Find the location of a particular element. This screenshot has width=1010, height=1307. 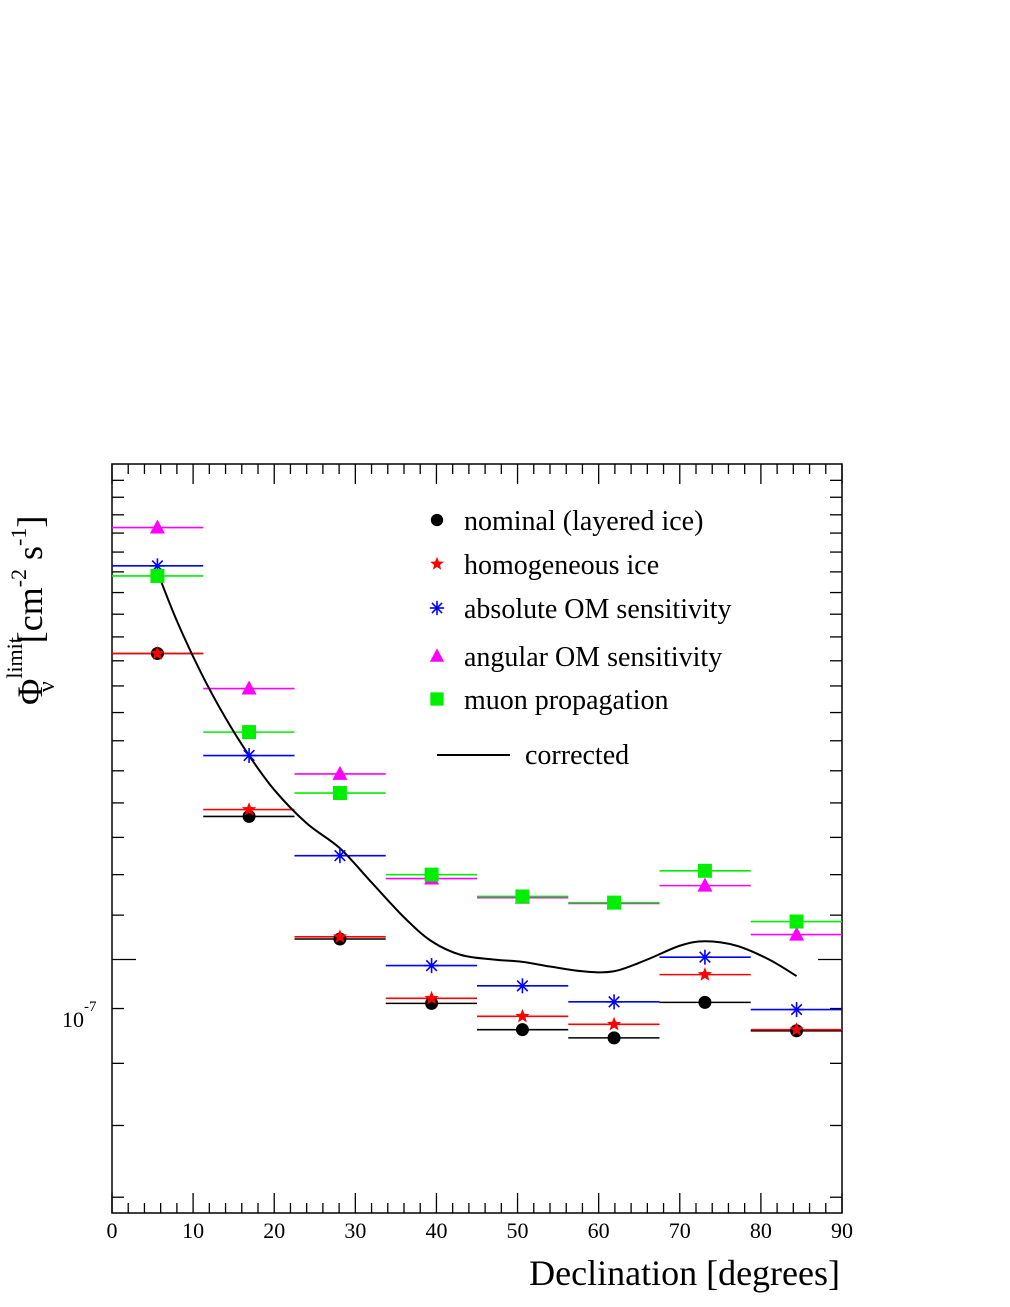

x-tick-label: 80 is located at coordinates (761, 1230).